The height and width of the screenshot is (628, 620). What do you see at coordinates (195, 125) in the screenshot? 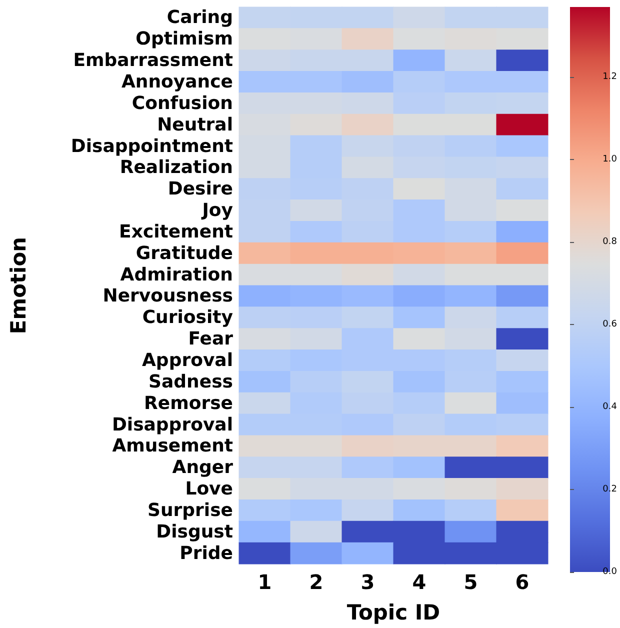
I see `y-tick-label: Neutral` at bounding box center [195, 125].